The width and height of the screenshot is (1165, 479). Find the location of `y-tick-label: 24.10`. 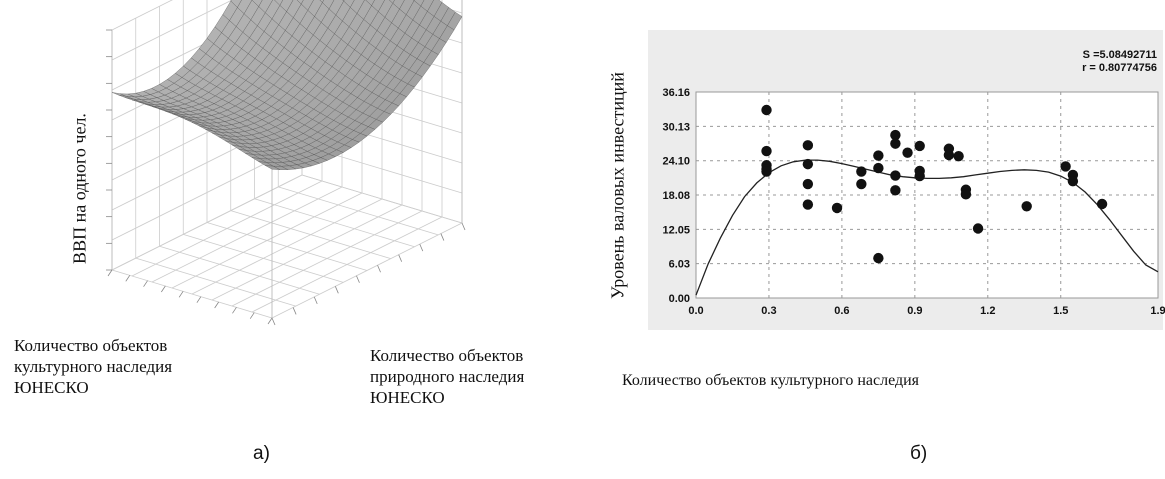

y-tick-label: 24.10 is located at coordinates (676, 162).